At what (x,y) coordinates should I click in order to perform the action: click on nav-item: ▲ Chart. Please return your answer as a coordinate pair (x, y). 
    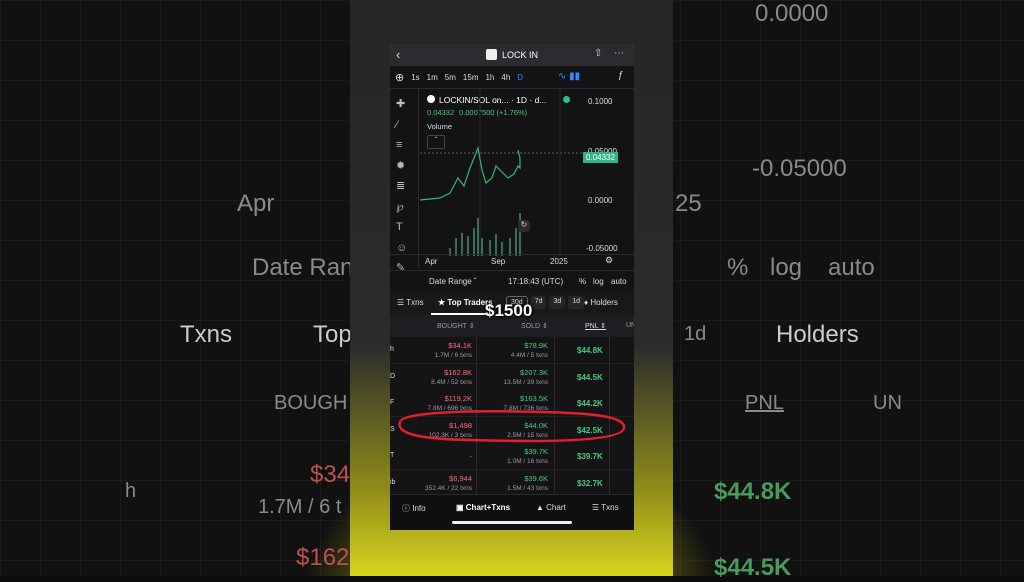
    Looking at the image, I should click on (551, 507).